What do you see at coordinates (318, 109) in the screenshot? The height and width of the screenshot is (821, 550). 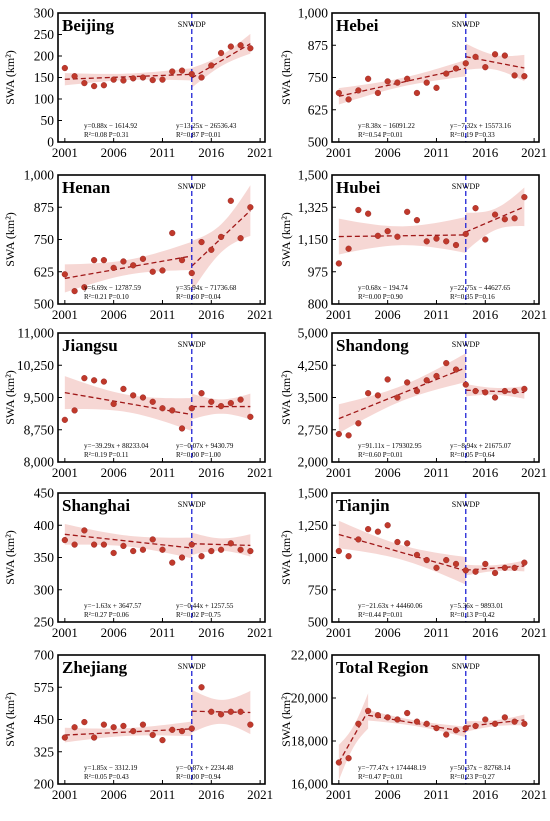 I see `y-tick-label: 625` at bounding box center [318, 109].